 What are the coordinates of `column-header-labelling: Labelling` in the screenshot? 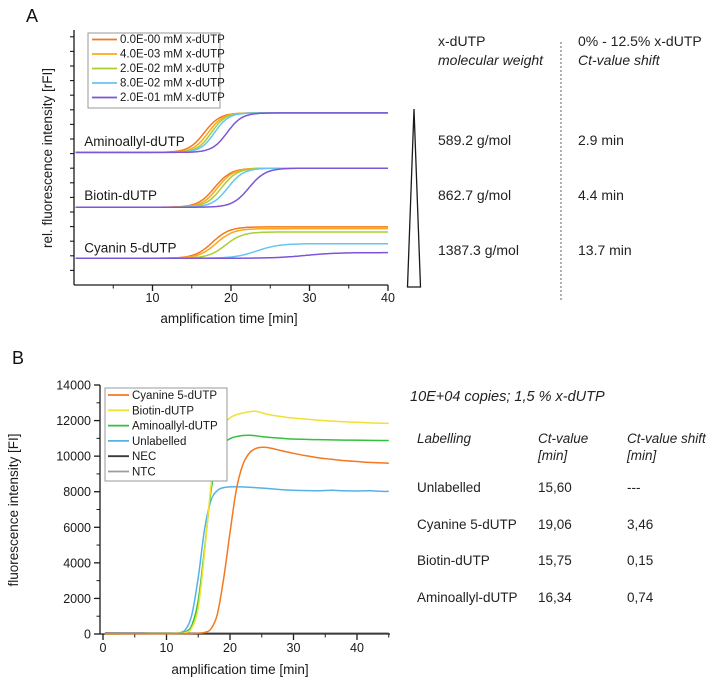 It's located at (444, 438).